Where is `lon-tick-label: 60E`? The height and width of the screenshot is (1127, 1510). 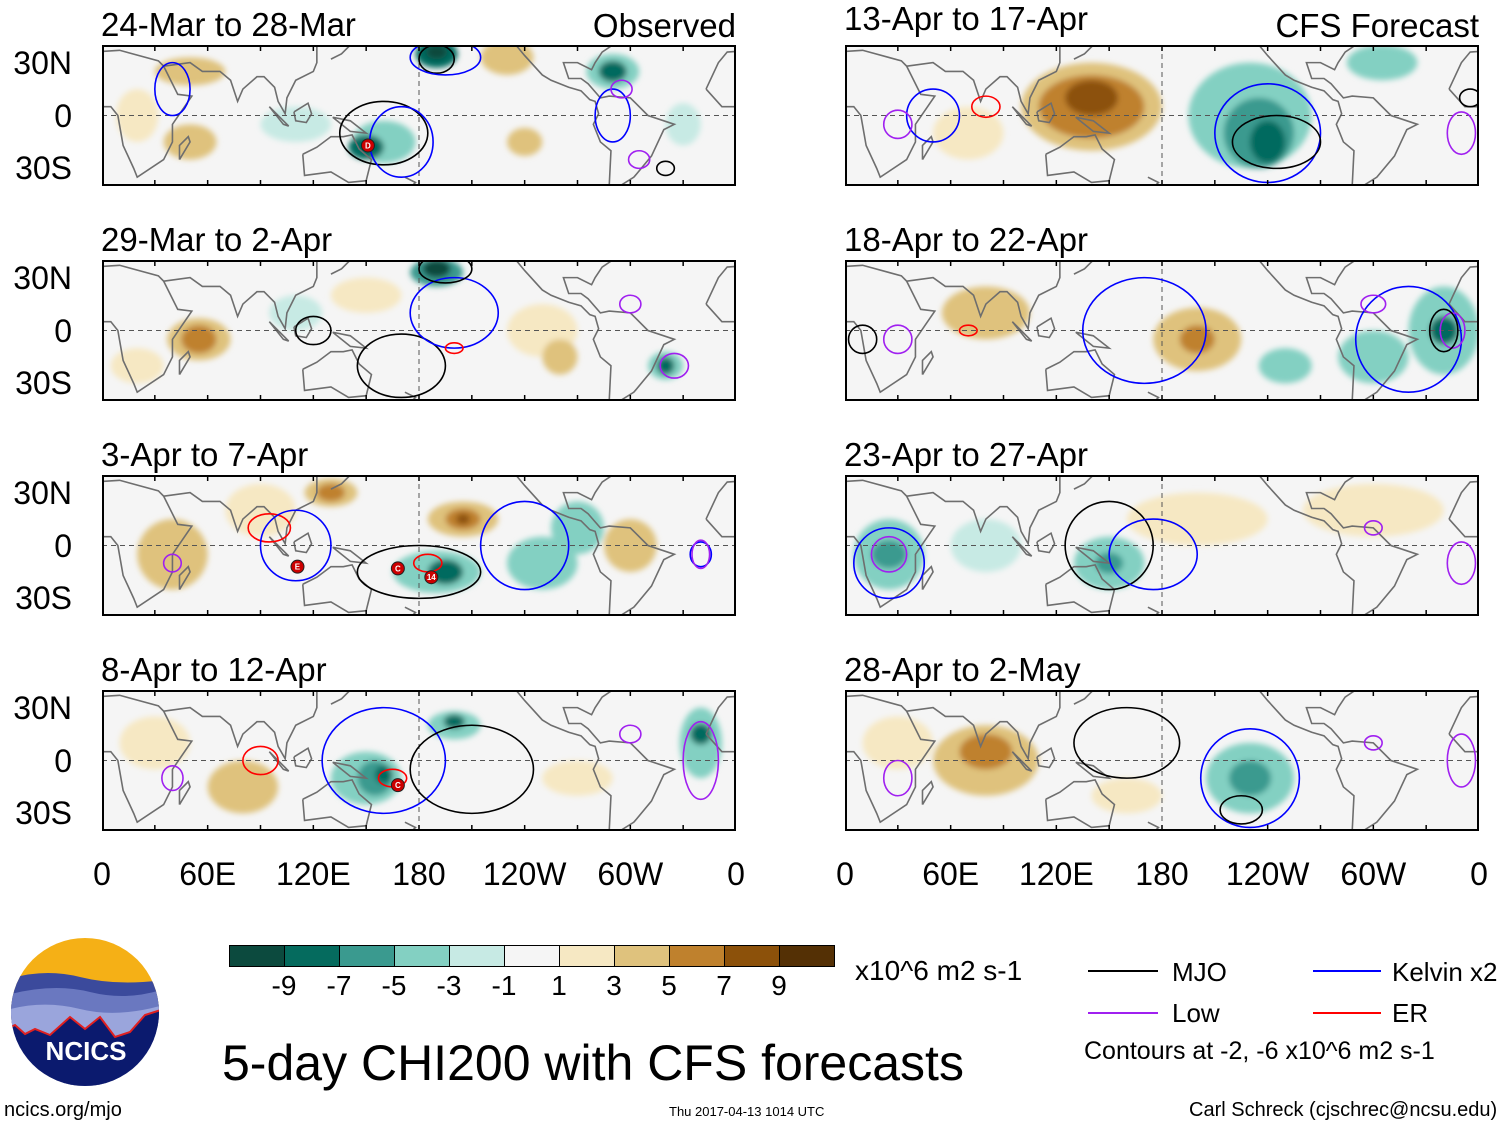 lon-tick-label: 60E is located at coordinates (951, 874).